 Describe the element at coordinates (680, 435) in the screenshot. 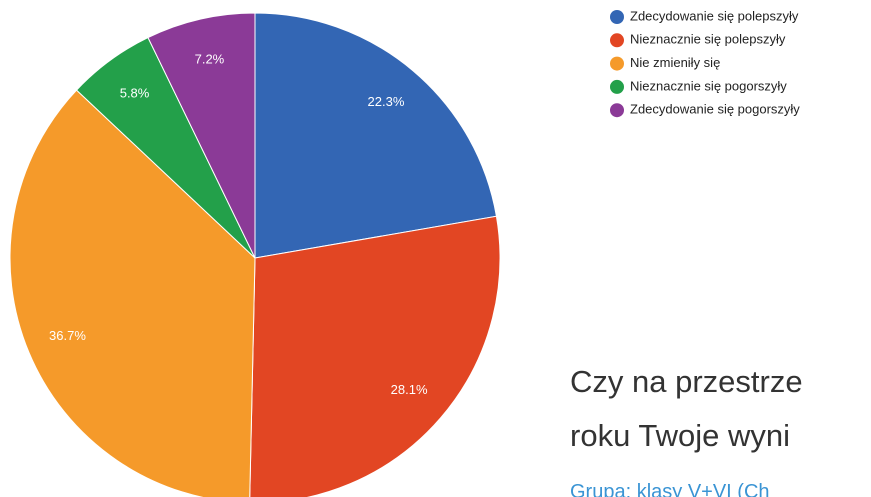

I see `title-line: roku Twoje wyni` at that location.